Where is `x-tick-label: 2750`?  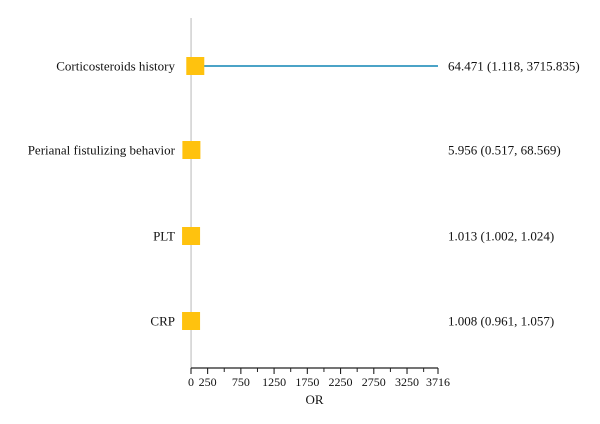 x-tick-label: 2750 is located at coordinates (374, 382).